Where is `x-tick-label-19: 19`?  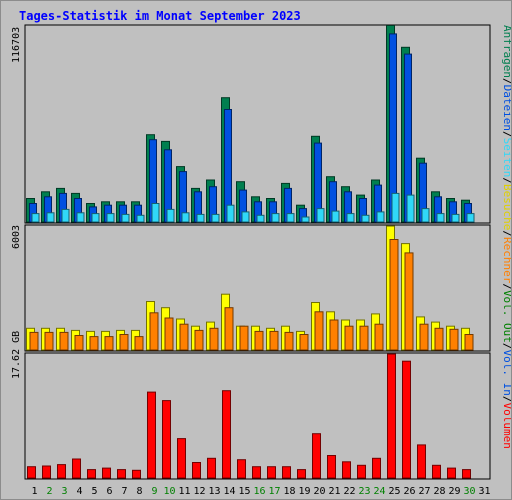 x-tick-label-19: 19 is located at coordinates (304, 491).